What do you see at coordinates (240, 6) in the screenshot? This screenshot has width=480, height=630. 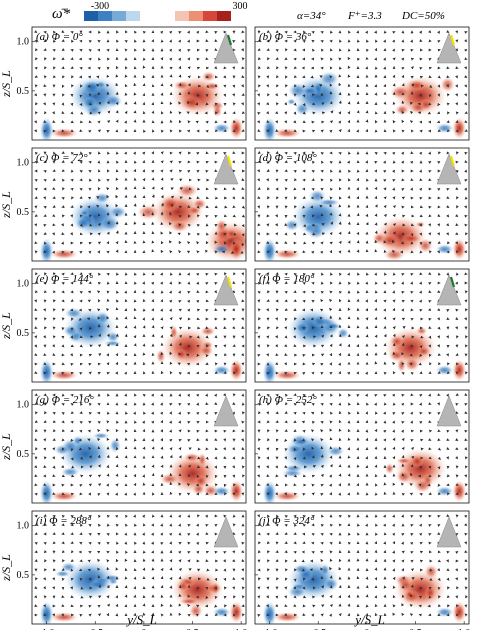 I see `colorbar-max-tick: 300` at bounding box center [240, 6].